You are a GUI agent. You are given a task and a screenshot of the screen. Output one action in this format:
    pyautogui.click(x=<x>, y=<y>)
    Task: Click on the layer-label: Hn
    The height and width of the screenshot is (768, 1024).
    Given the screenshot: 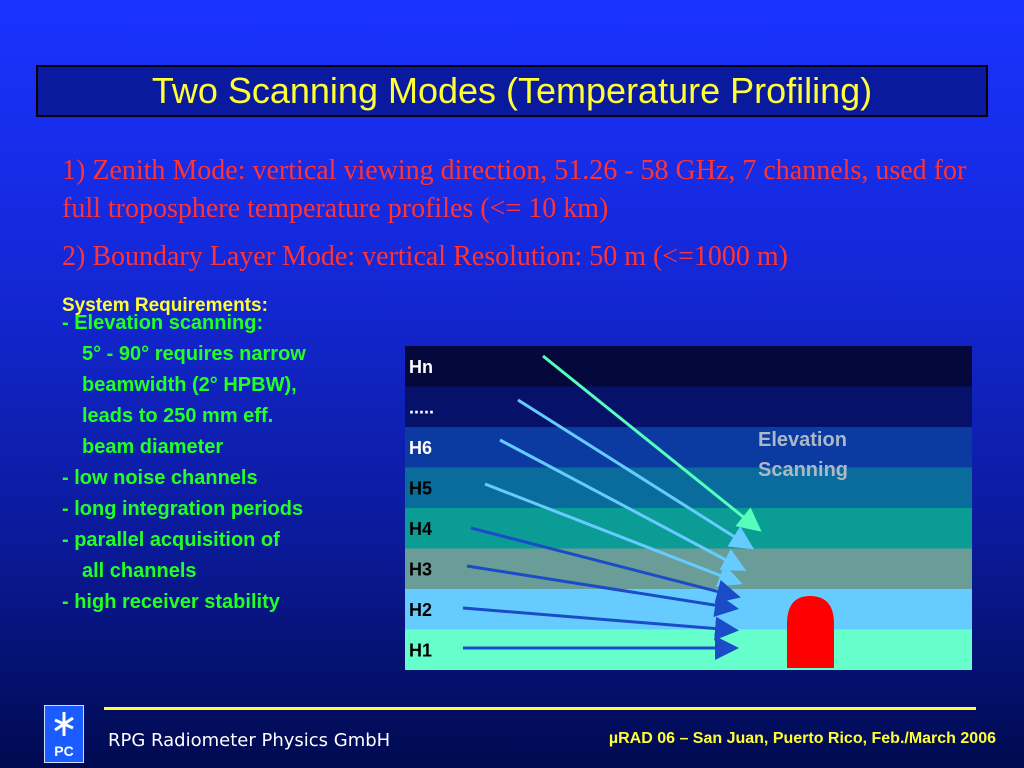 What is the action you would take?
    pyautogui.click(x=421, y=367)
    